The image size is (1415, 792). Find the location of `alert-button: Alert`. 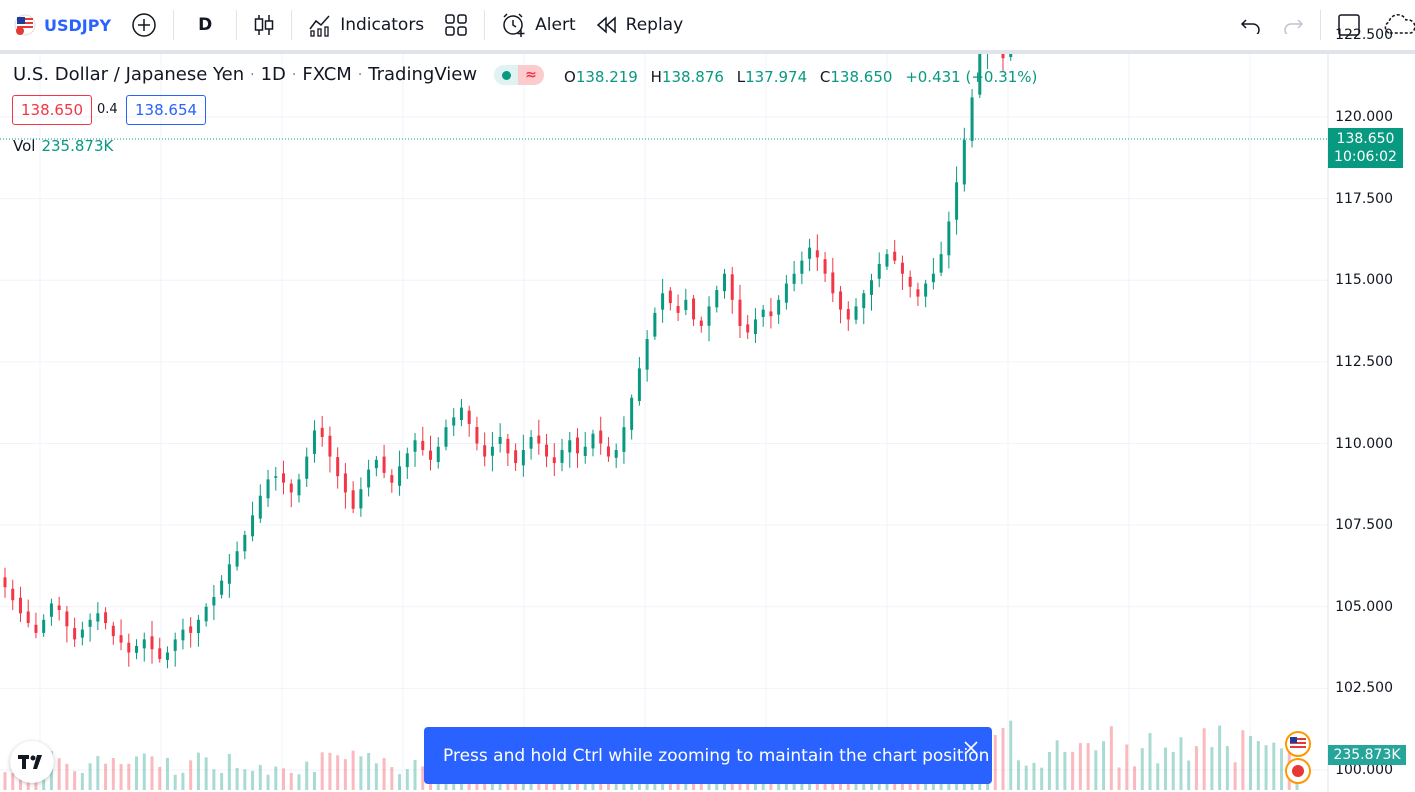

alert-button: Alert is located at coordinates (538, 25).